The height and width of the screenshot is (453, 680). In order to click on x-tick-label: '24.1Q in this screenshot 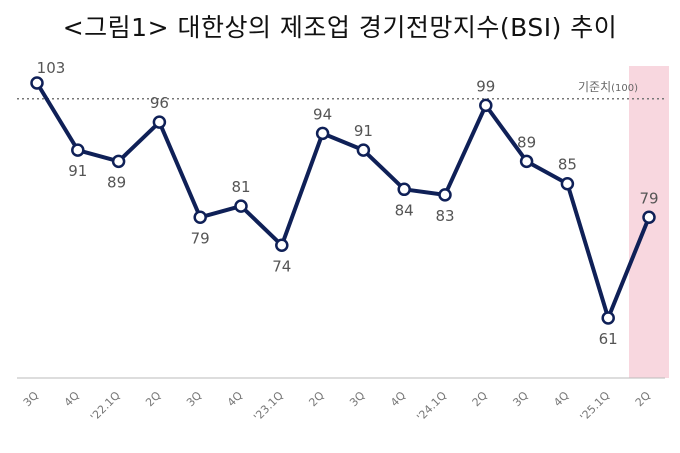, I will do `click(431, 406)`.